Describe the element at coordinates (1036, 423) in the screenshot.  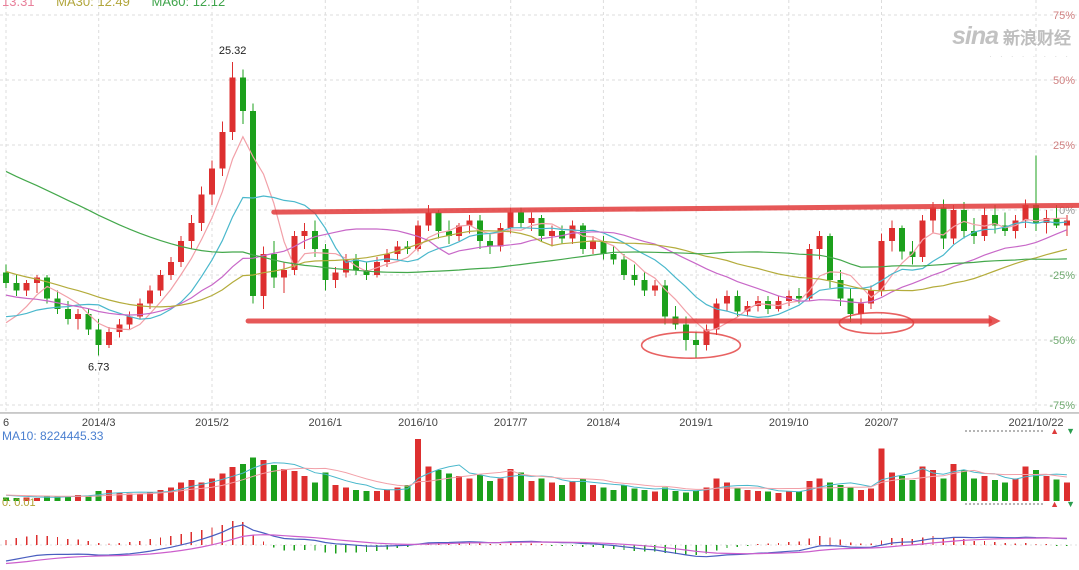
I see `x-axis-label: 2021/10/22` at that location.